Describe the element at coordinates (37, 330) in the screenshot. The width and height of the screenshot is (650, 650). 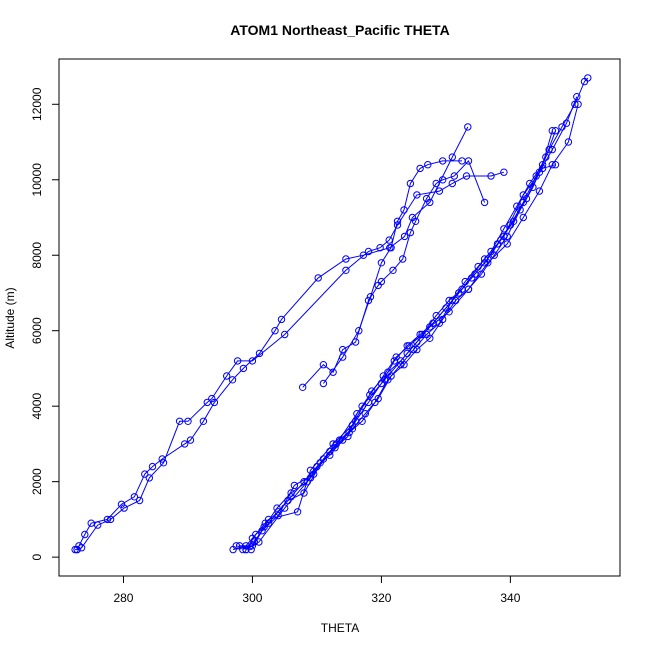
I see `y-tick-label: 6000` at that location.